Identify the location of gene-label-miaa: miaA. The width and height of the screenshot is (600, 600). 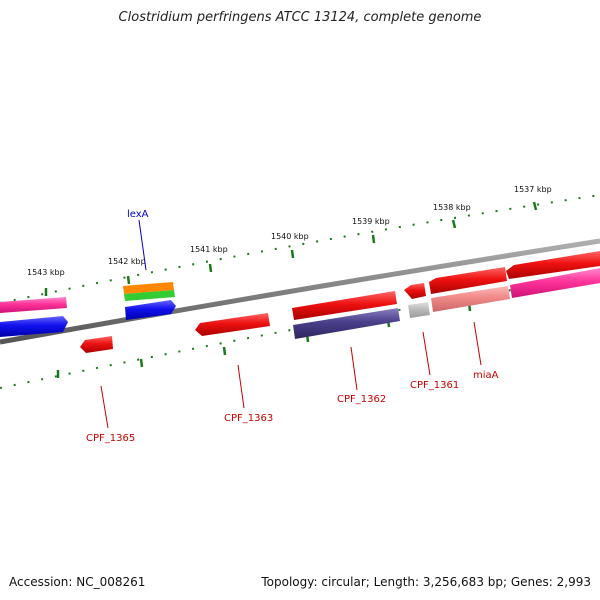
(486, 375).